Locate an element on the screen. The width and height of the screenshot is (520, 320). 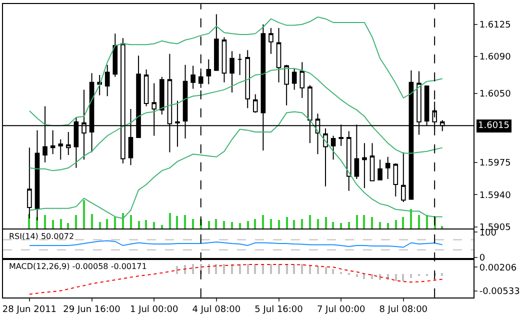
chart-title: MACD(12,26,9) -0.00058 -0.00171 is located at coordinates (78, 266).